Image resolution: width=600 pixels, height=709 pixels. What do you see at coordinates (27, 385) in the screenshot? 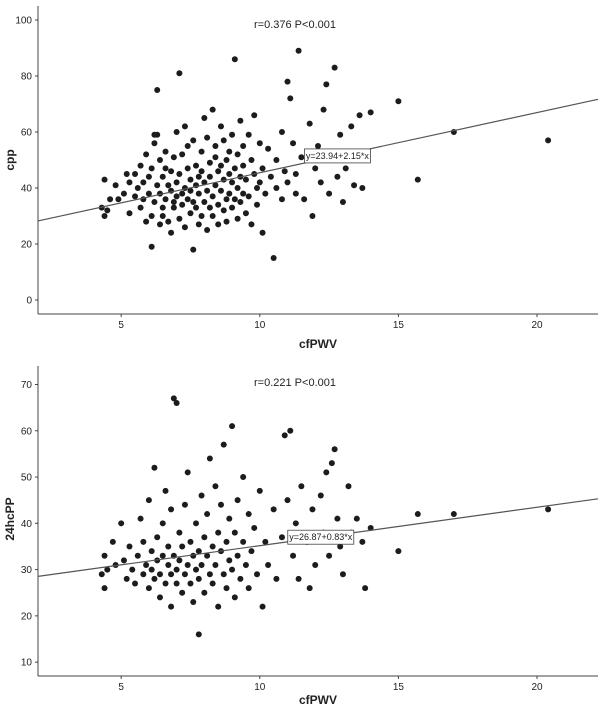
I see `y-tick-label: 70` at bounding box center [27, 385].